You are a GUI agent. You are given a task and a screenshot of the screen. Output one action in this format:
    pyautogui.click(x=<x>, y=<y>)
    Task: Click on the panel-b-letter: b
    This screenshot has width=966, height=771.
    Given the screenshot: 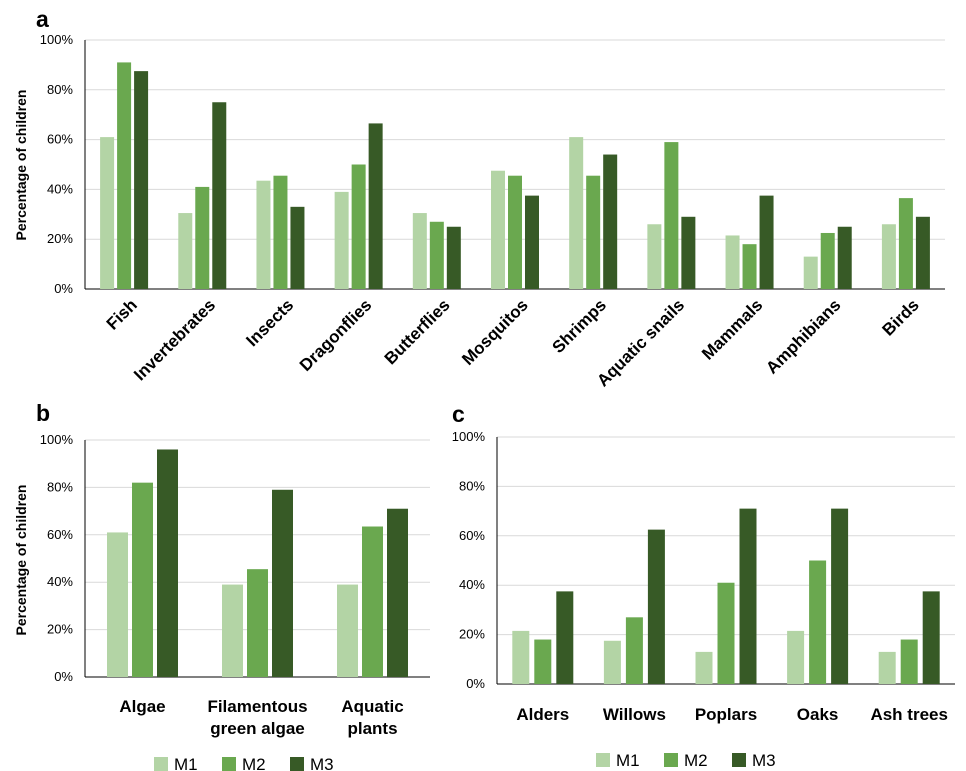 What is the action you would take?
    pyautogui.click(x=43, y=413)
    